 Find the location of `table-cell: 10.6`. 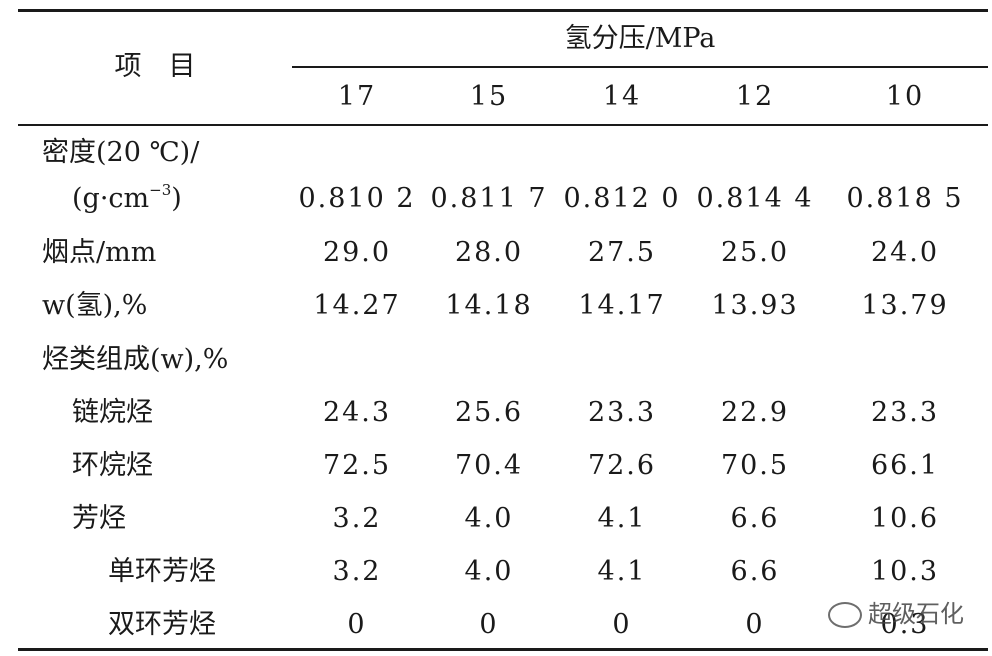

table-cell: 10.6 is located at coordinates (905, 518).